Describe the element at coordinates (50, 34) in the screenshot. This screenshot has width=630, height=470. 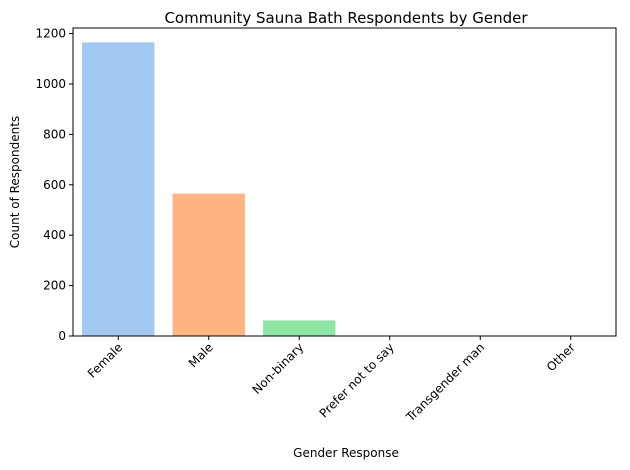
I see `y-tick-label: 1200` at that location.